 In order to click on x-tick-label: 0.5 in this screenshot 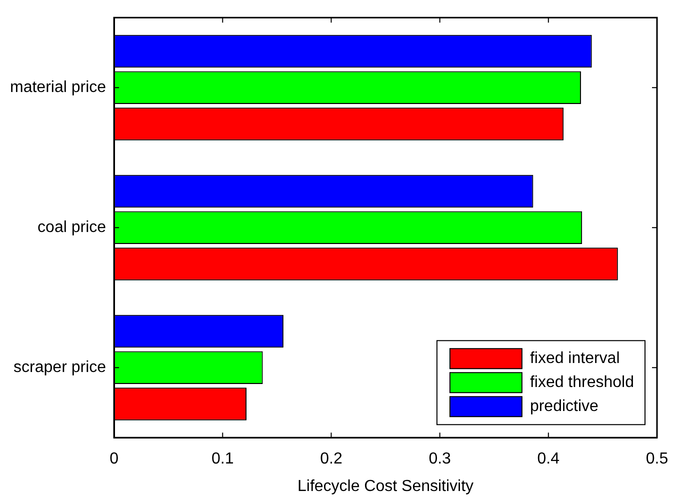, I will do `click(657, 459)`.